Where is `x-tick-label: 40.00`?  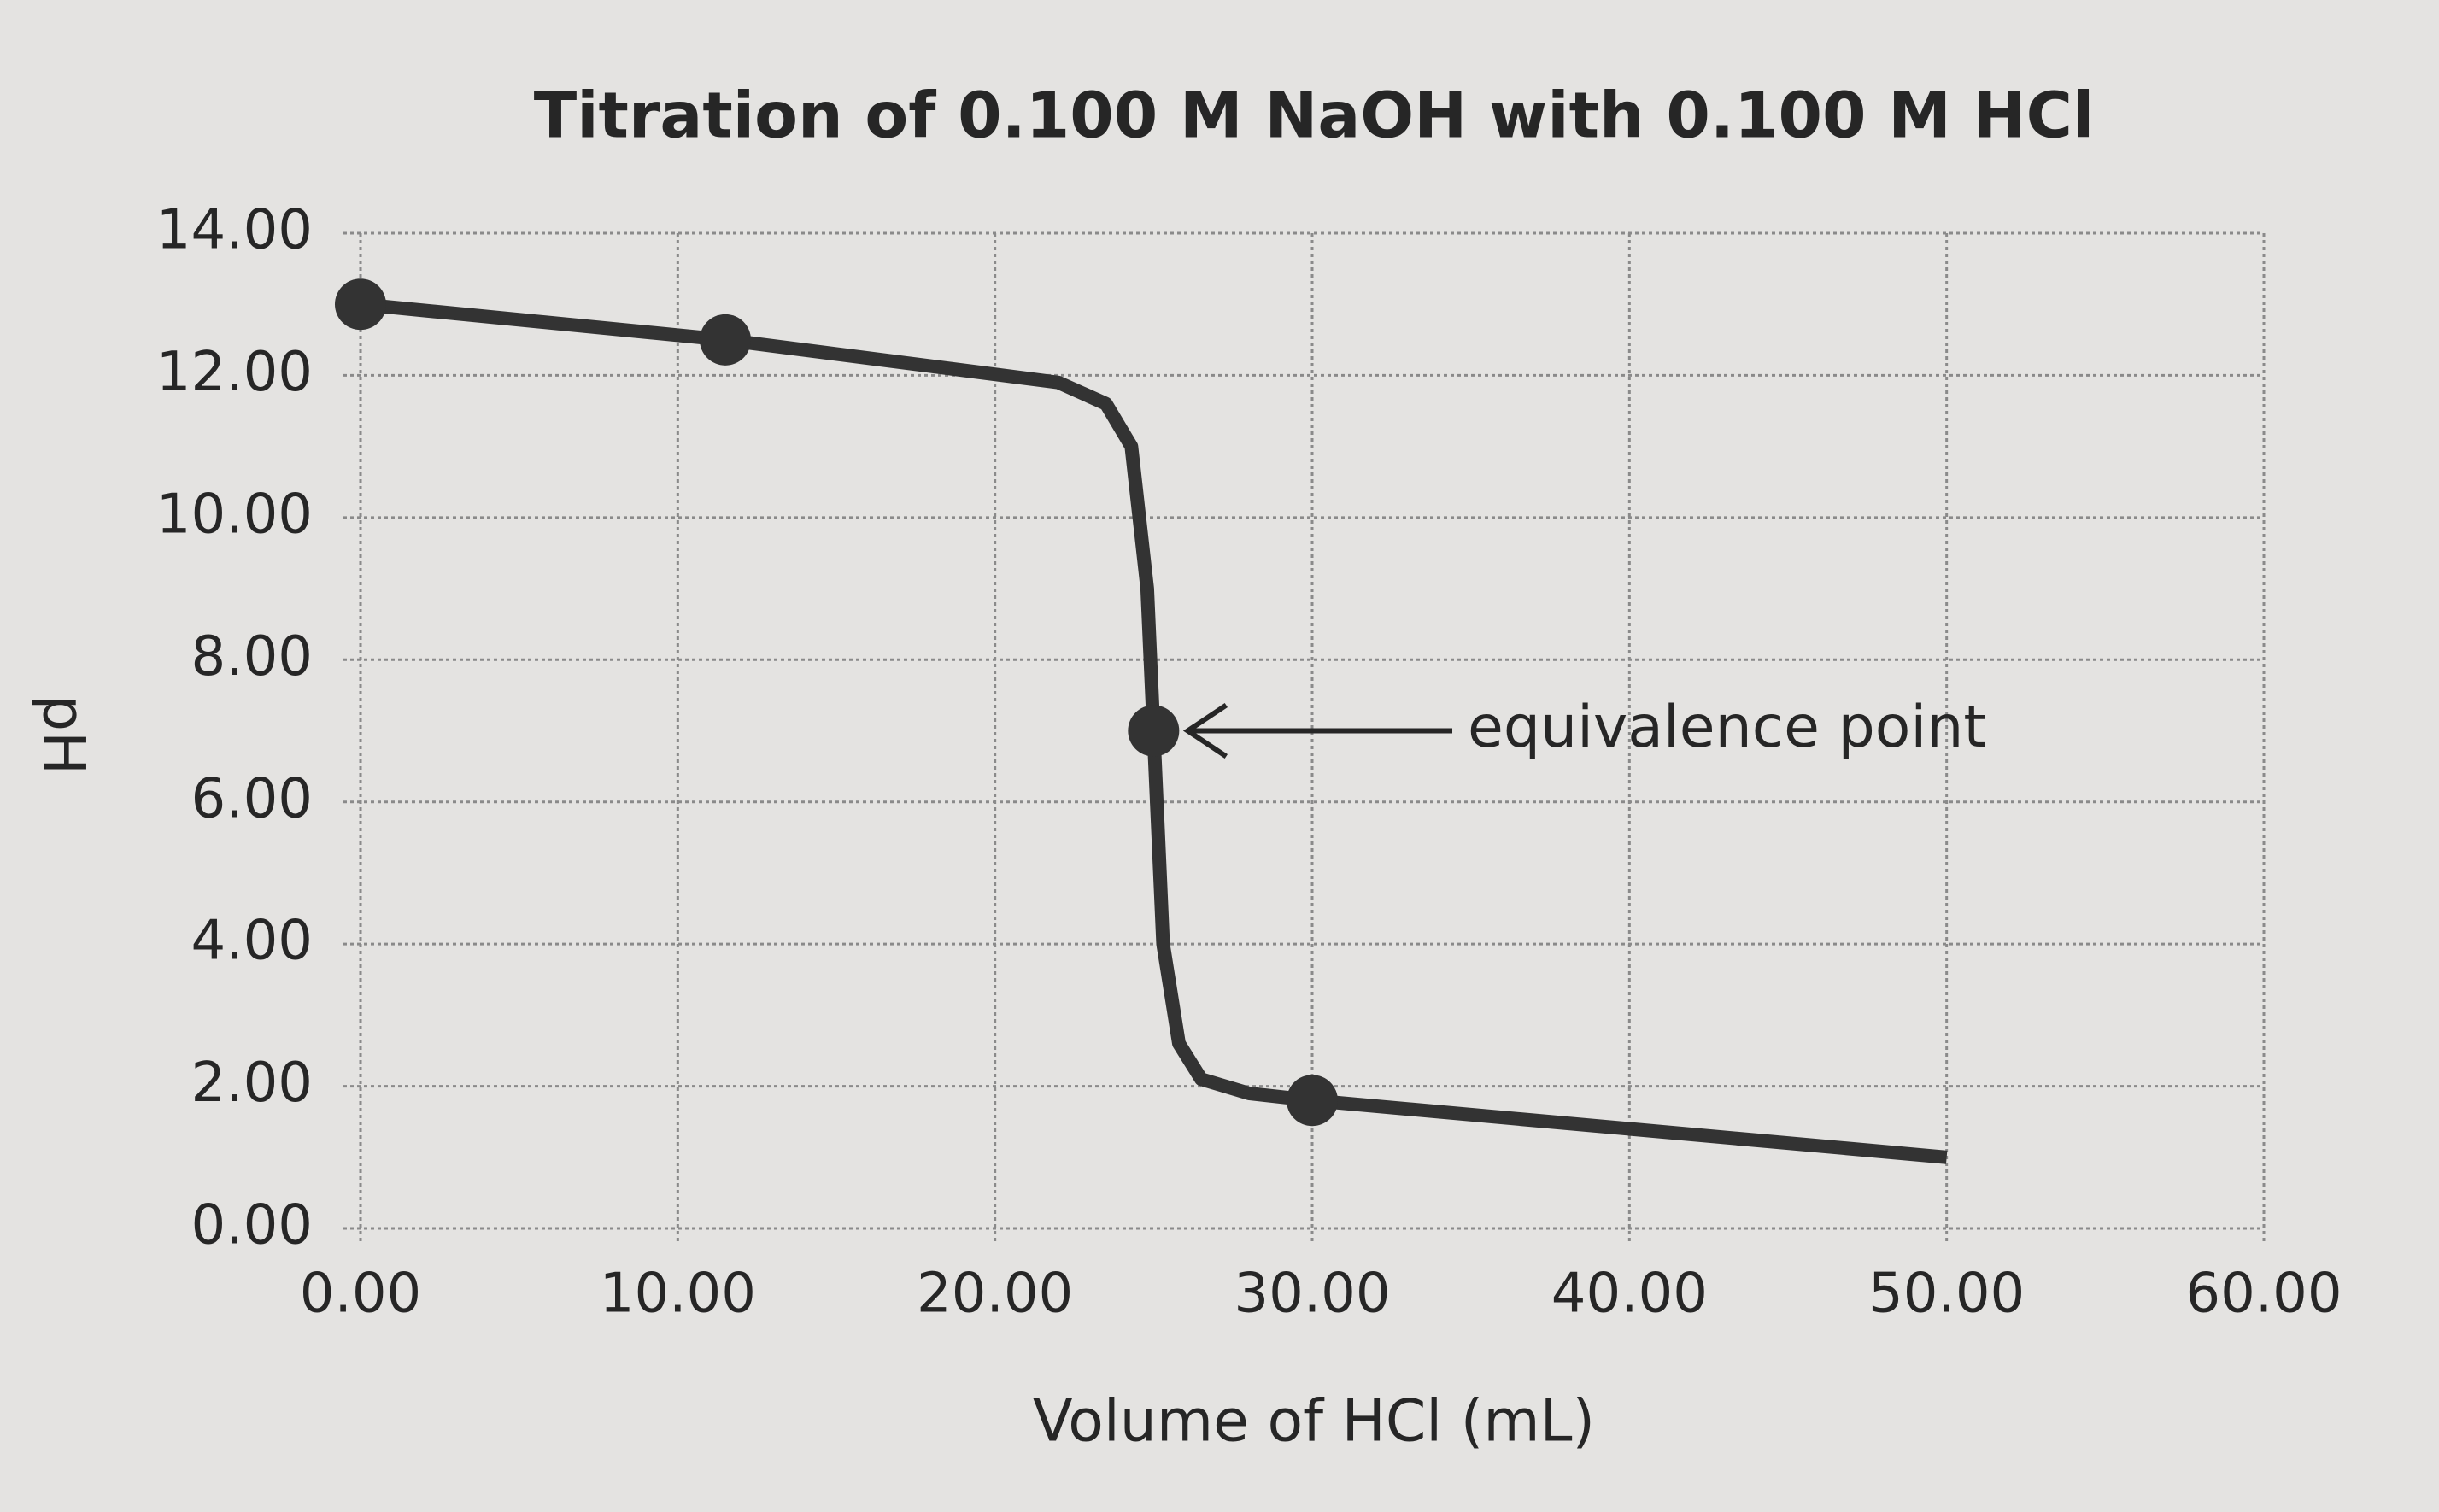
x-tick-label: 40.00 is located at coordinates (1629, 1294).